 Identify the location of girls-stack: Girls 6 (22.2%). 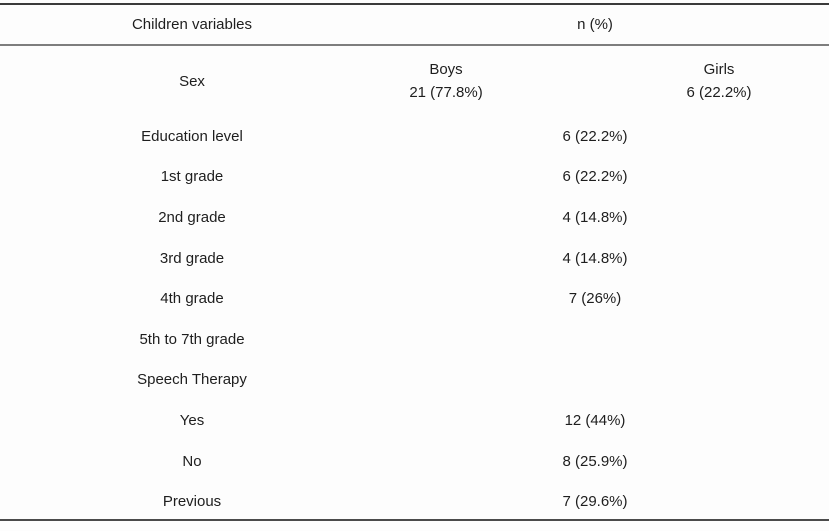
(718, 81).